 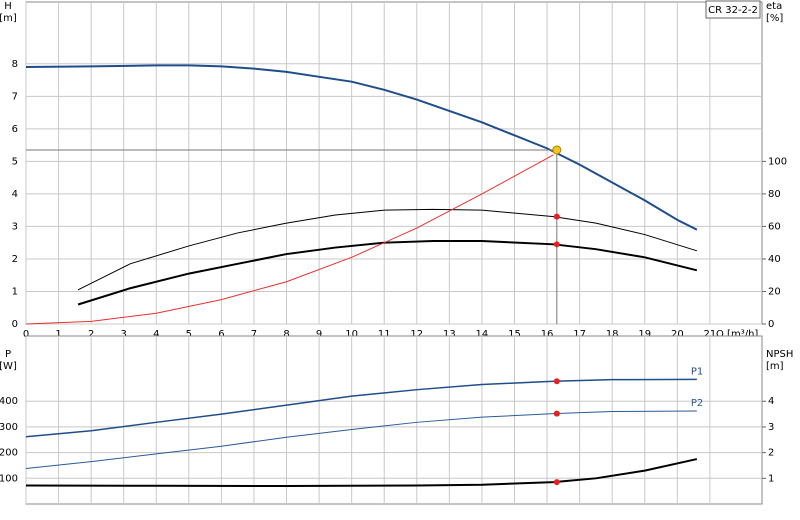 I want to click on y2-axis-label: NPSH, so click(x=779, y=354).